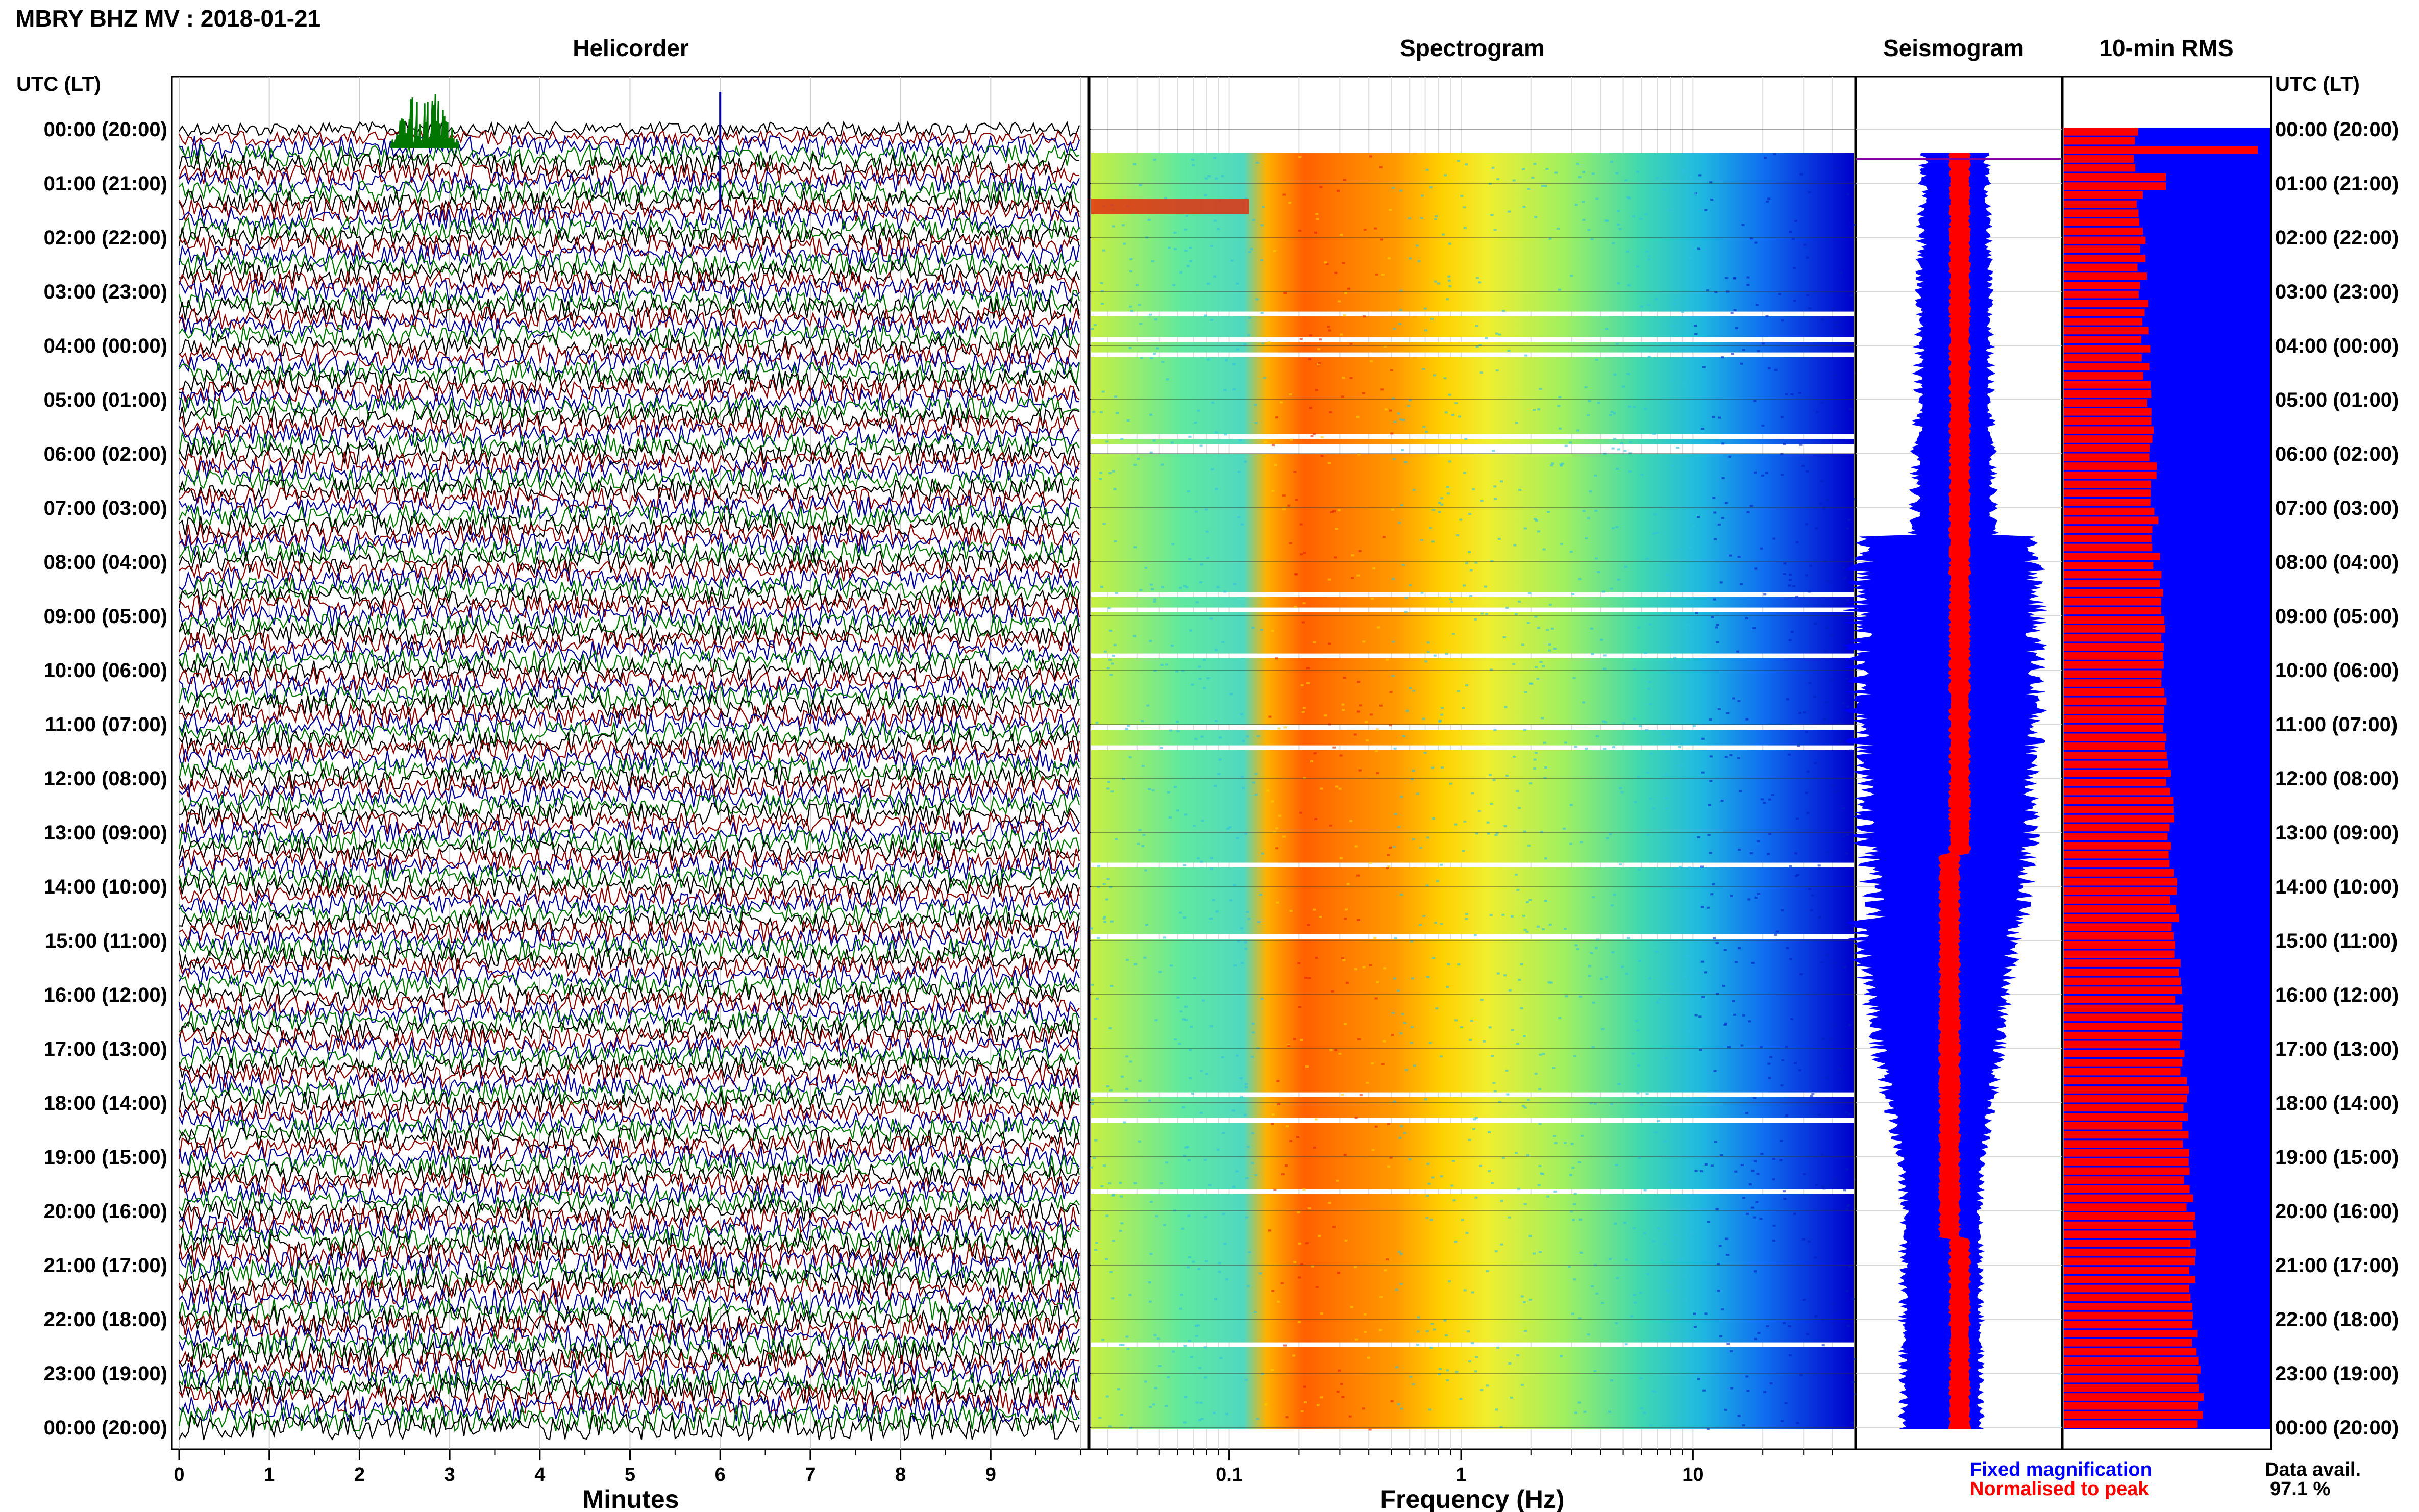 The image size is (2419, 1512). Describe the element at coordinates (179, 1474) in the screenshot. I see `helicorder-tick-label: 0` at that location.